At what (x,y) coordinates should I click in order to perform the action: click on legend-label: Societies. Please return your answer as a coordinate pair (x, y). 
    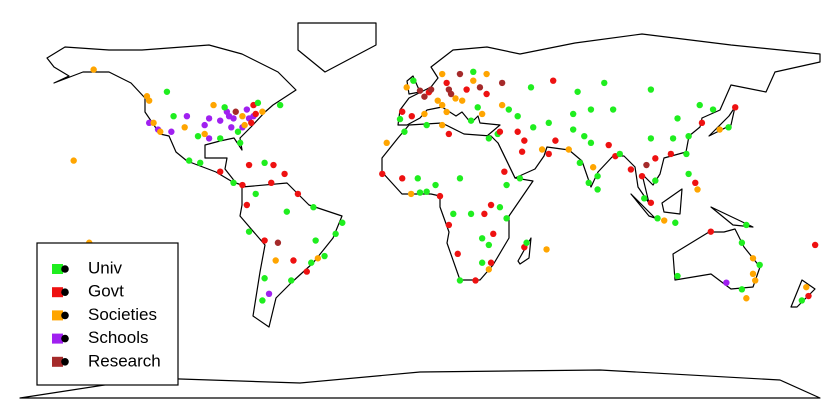
    Looking at the image, I should click on (122, 314).